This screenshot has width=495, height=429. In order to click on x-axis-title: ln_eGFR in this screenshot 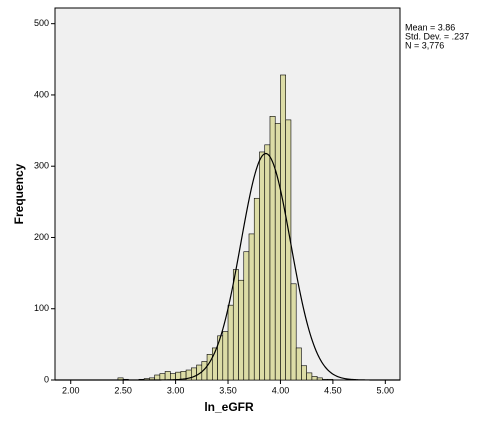, I will do `click(229, 407)`.